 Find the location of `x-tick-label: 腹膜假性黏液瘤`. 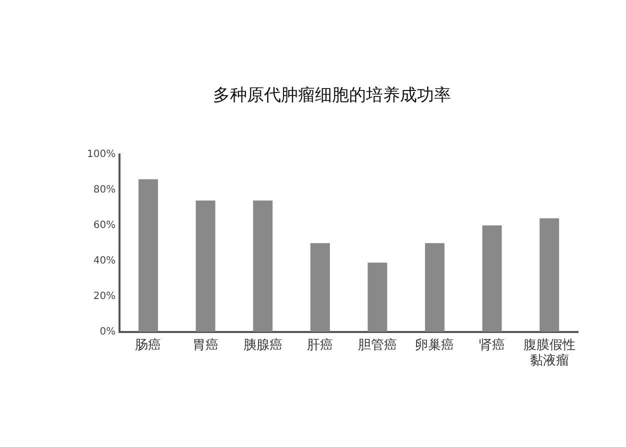

x-tick-label: 腹膜假性黏液瘤 is located at coordinates (549, 353).